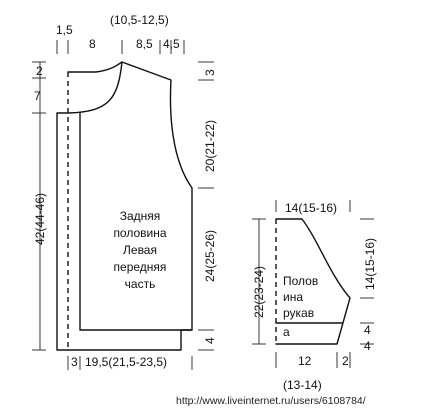 The height and width of the screenshot is (411, 425). I want to click on piece-name-line-2: половина, so click(139, 233).